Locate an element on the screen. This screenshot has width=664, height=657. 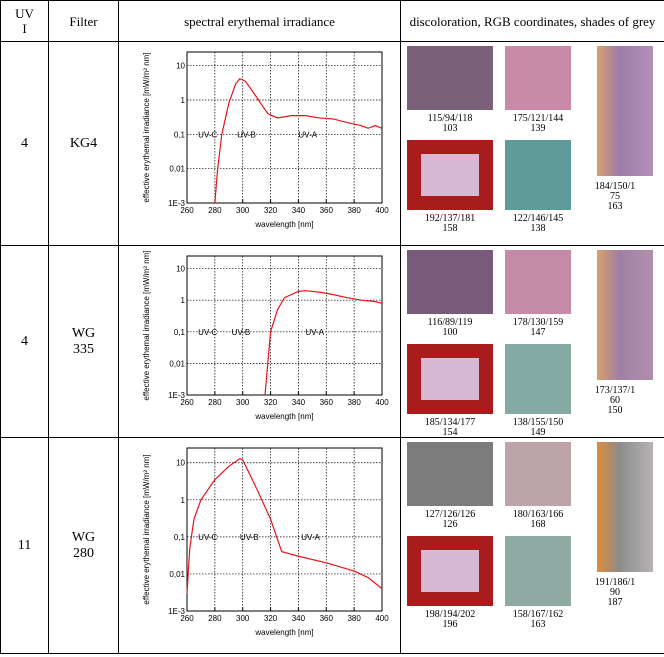
sample-label: 173/137/160 150 is located at coordinates (615, 401).